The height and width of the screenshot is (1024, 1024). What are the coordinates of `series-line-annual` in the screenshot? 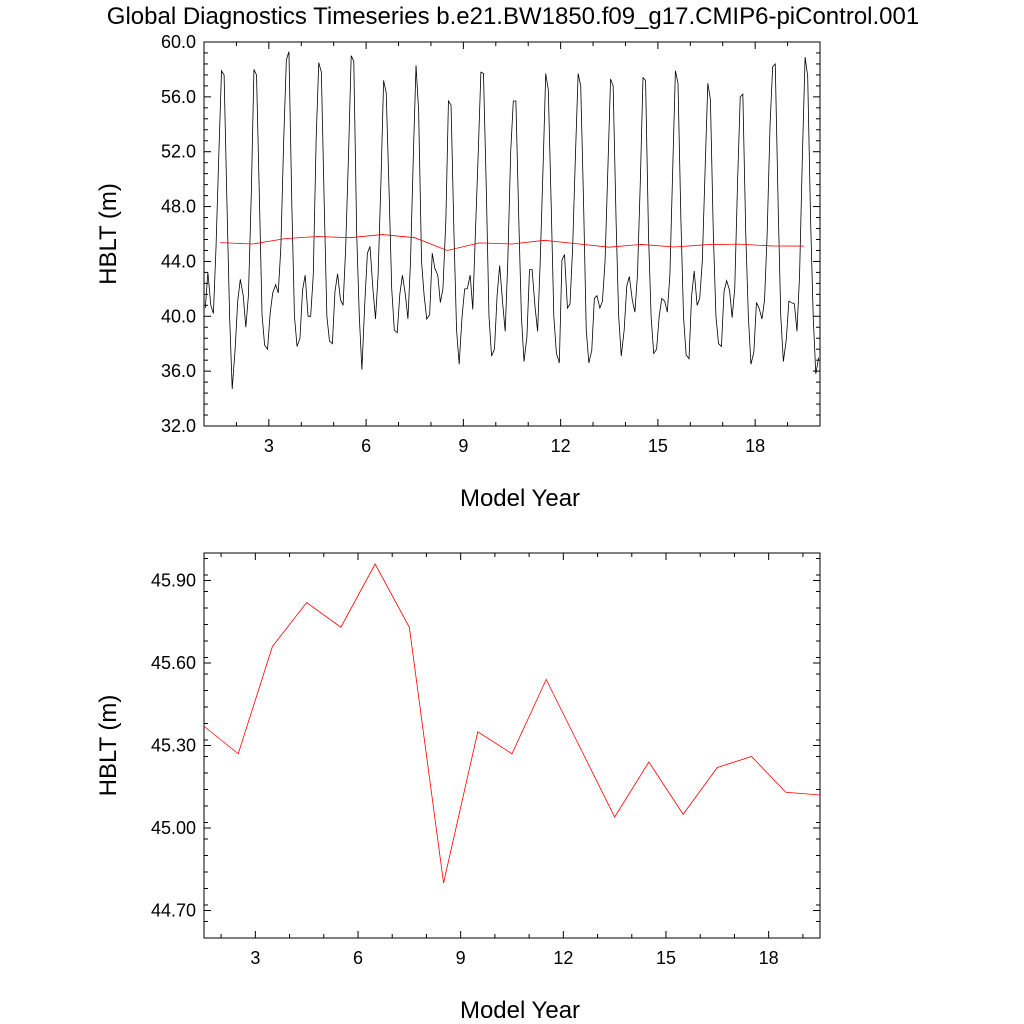 It's located at (512, 242).